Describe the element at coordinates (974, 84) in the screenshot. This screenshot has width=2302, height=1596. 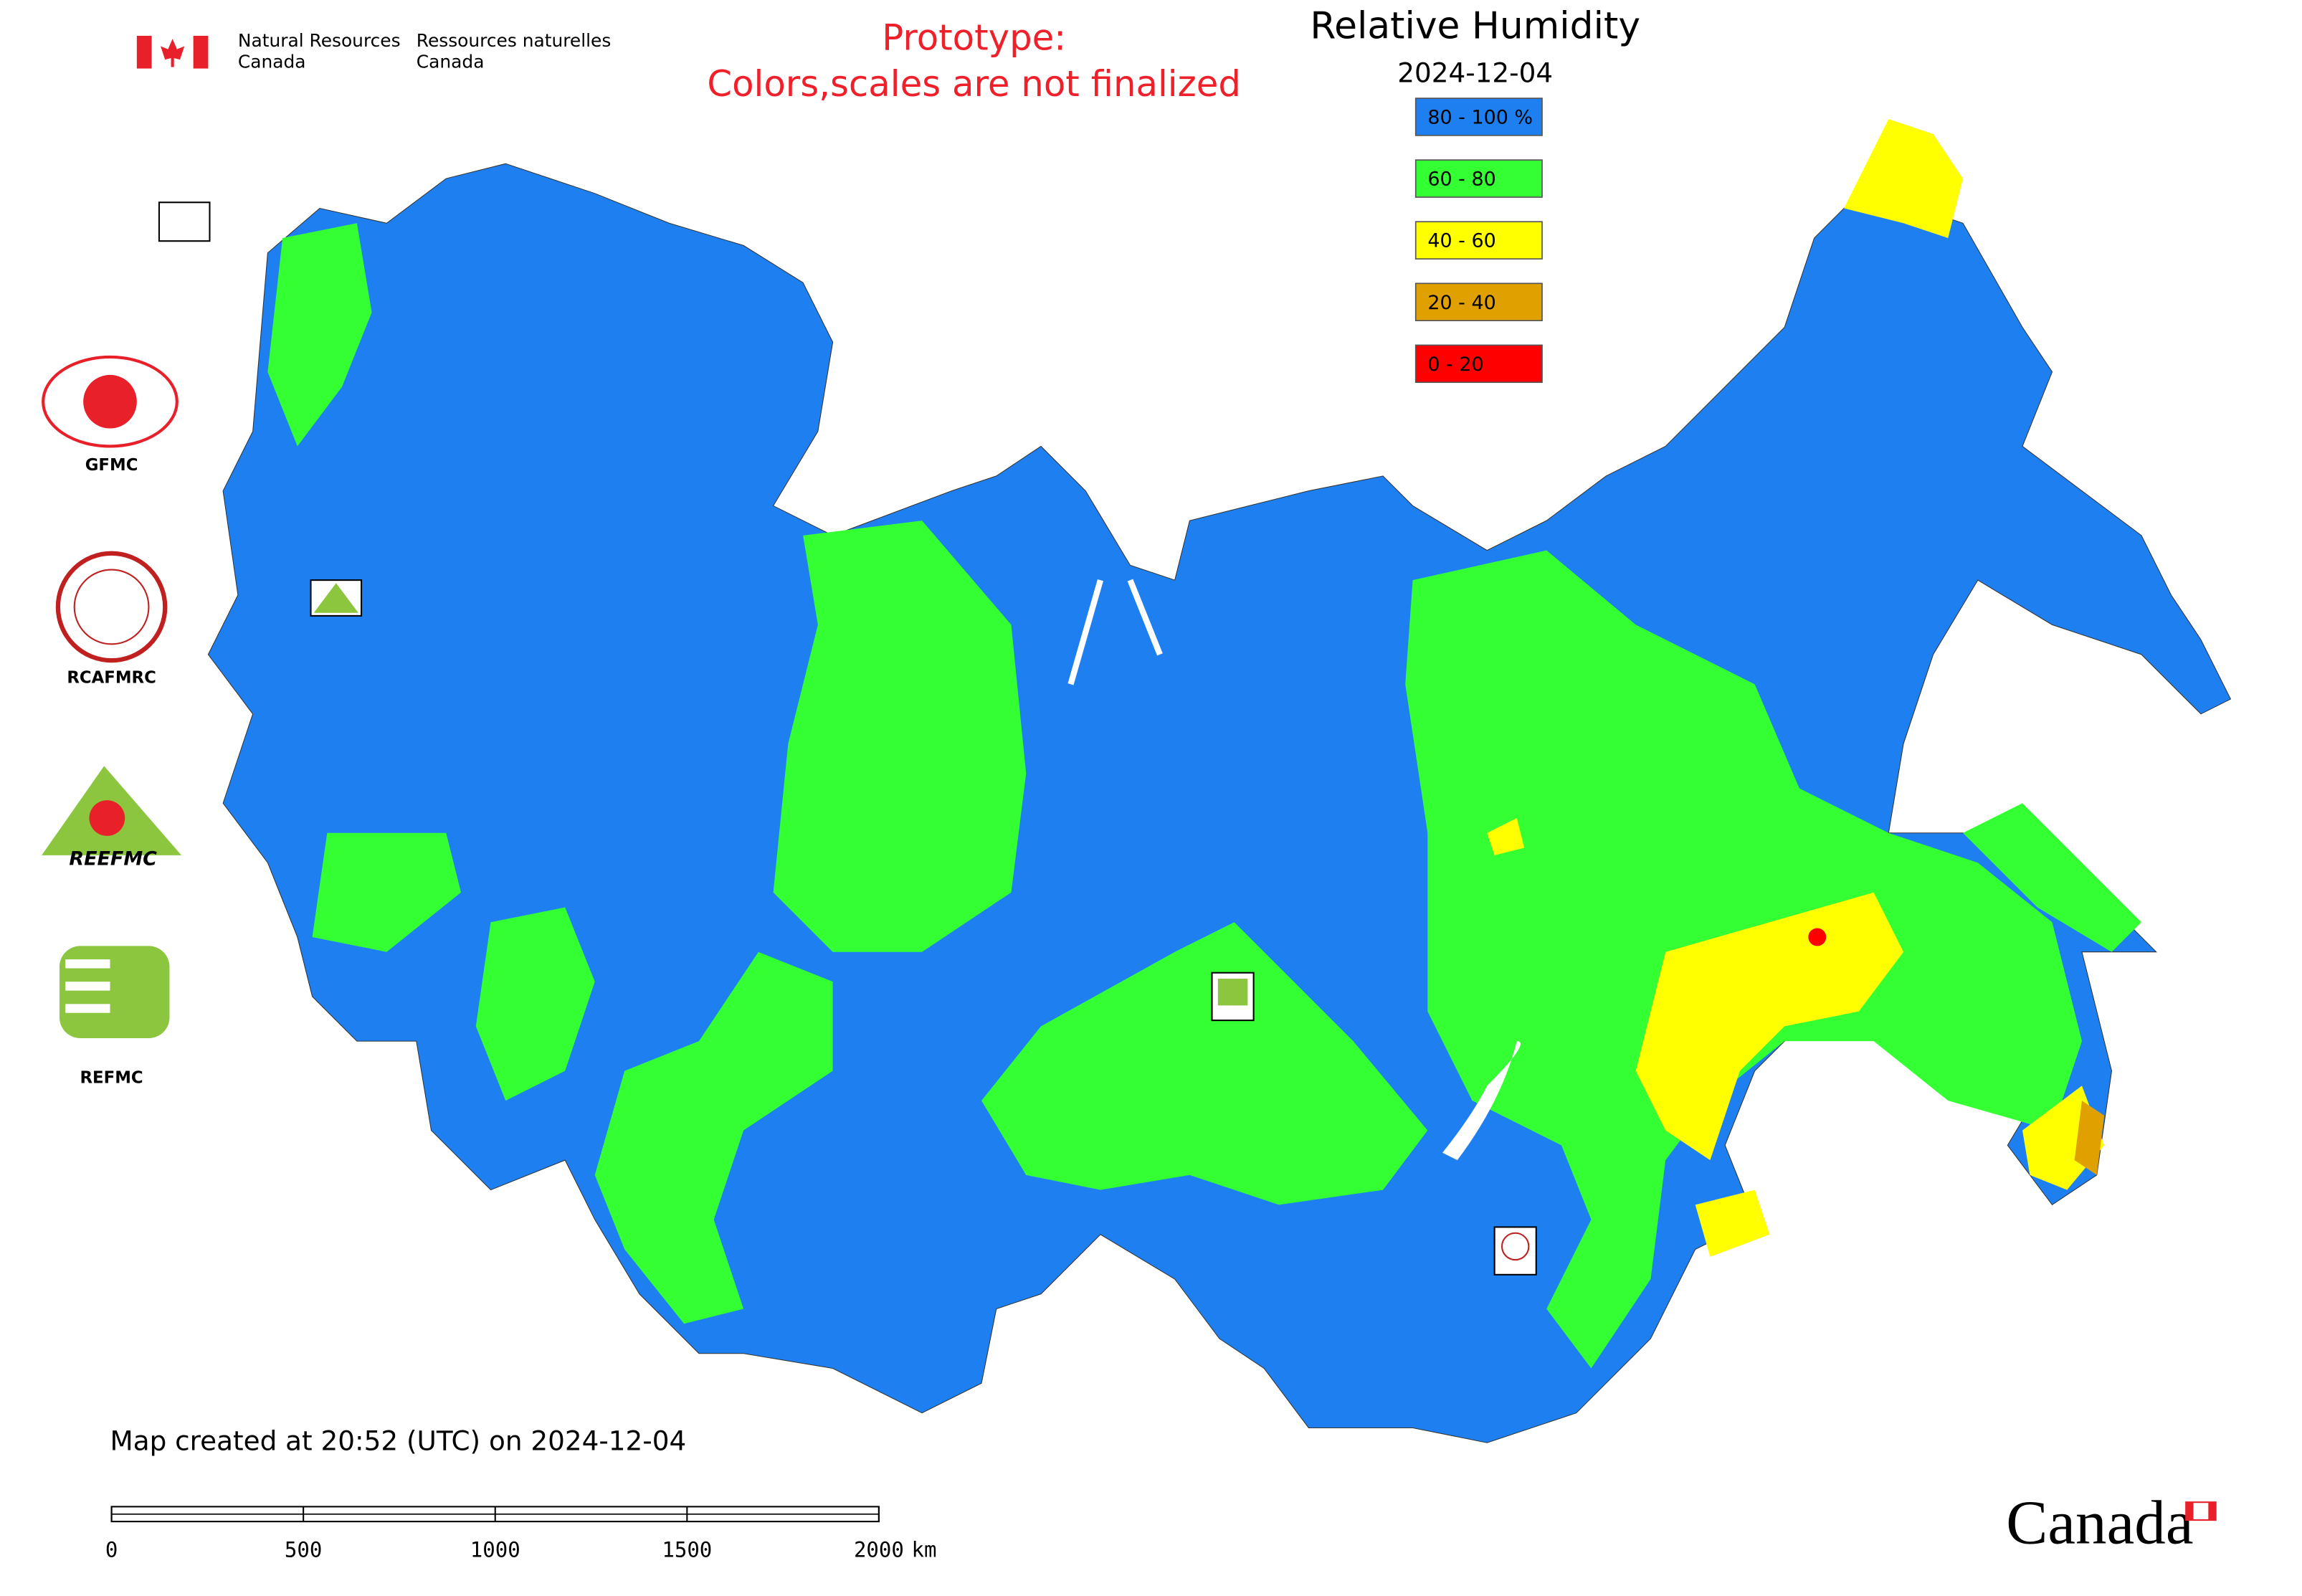
I see `notice: Colors,scales are not finalized` at that location.